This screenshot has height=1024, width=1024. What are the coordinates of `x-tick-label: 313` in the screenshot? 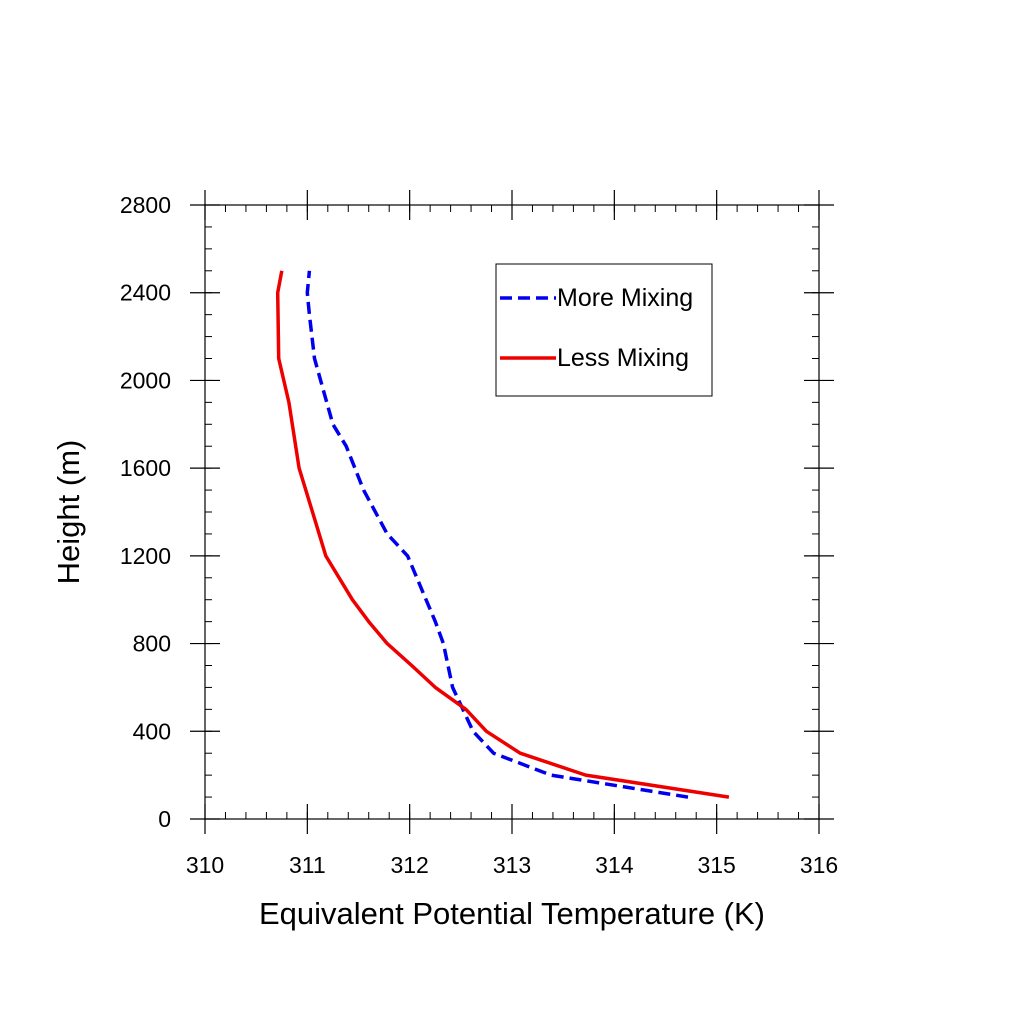 It's located at (512, 865).